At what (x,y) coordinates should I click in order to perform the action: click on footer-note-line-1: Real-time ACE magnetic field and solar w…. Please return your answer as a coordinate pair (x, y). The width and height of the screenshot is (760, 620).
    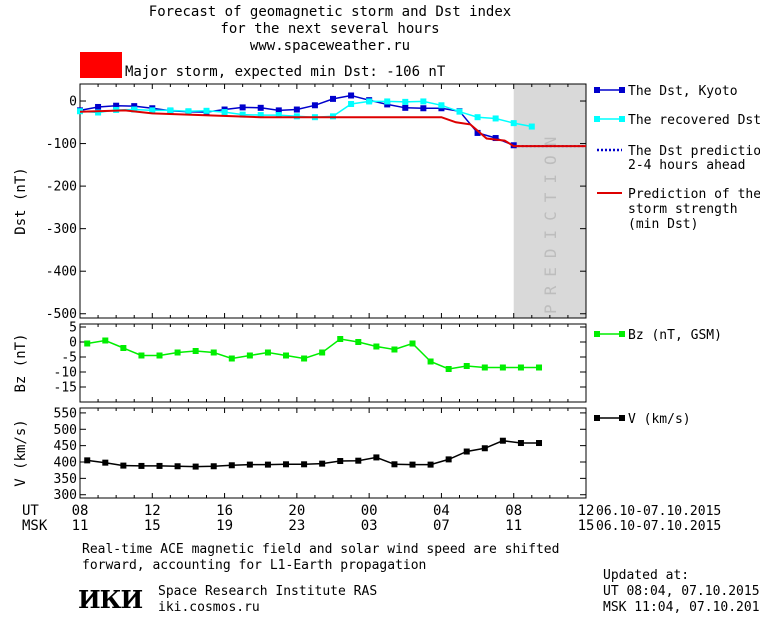
    Looking at the image, I should click on (321, 549).